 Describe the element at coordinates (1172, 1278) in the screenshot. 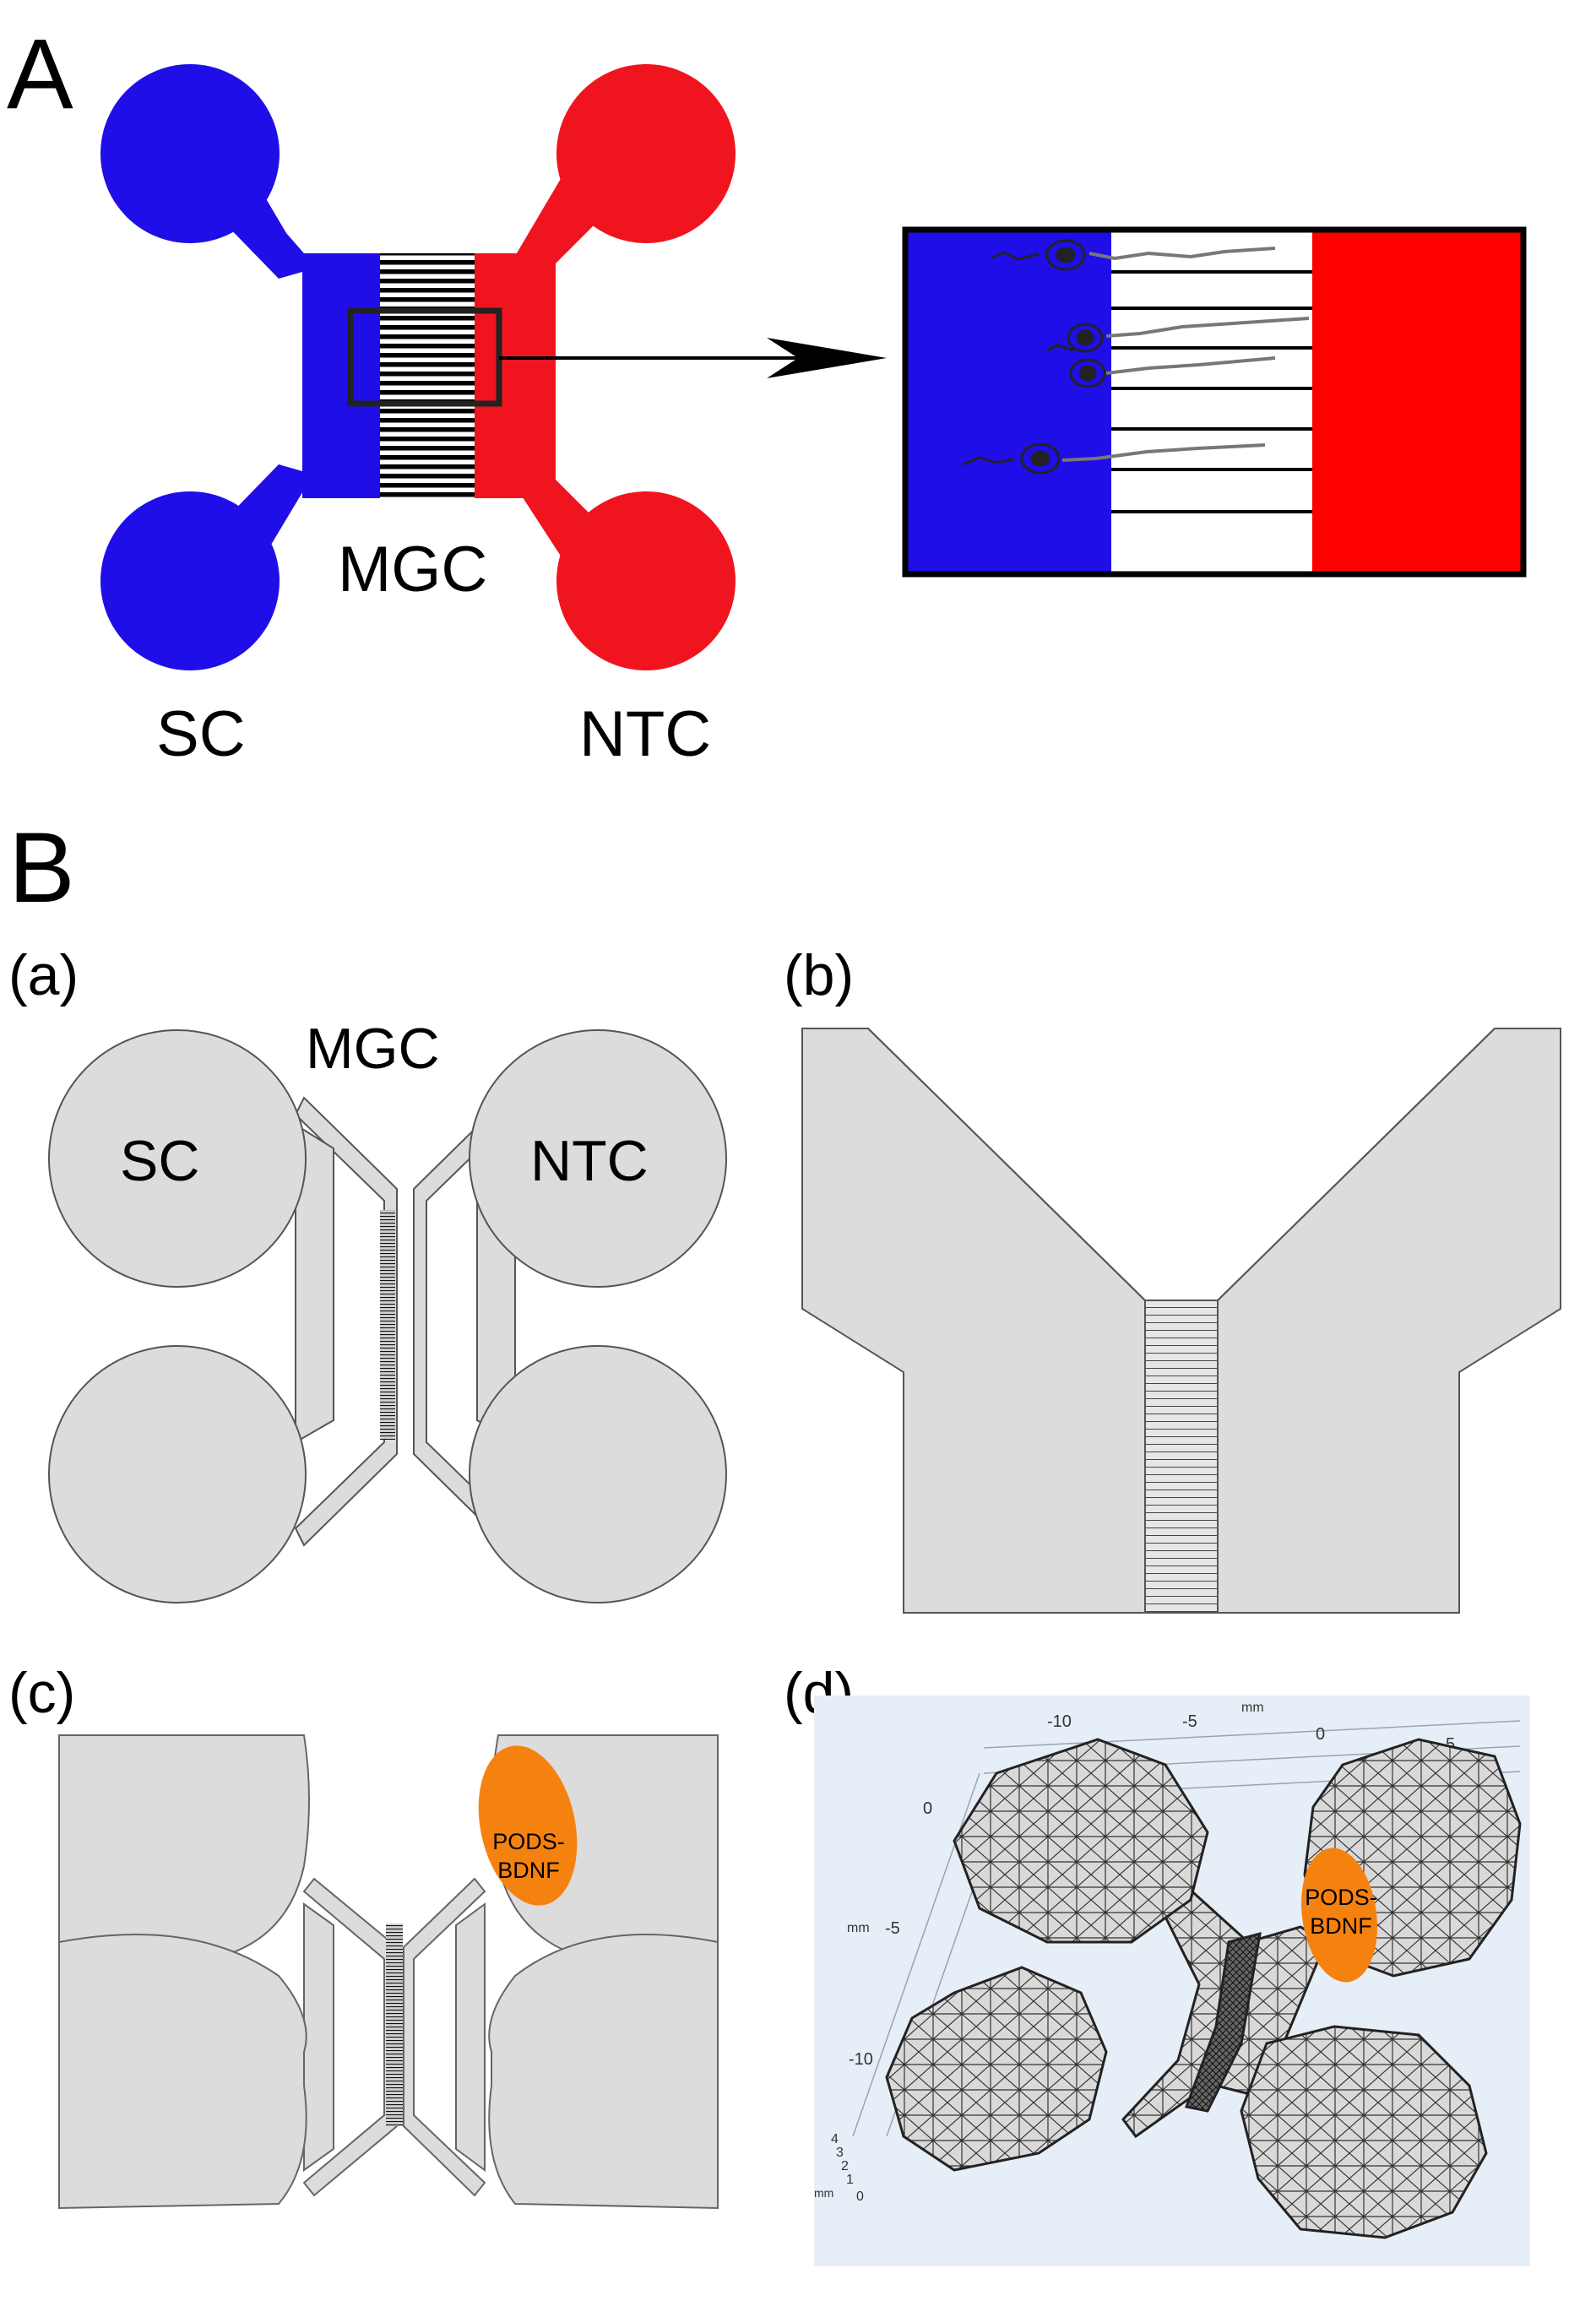

I see `panel-b-b: (b)` at that location.